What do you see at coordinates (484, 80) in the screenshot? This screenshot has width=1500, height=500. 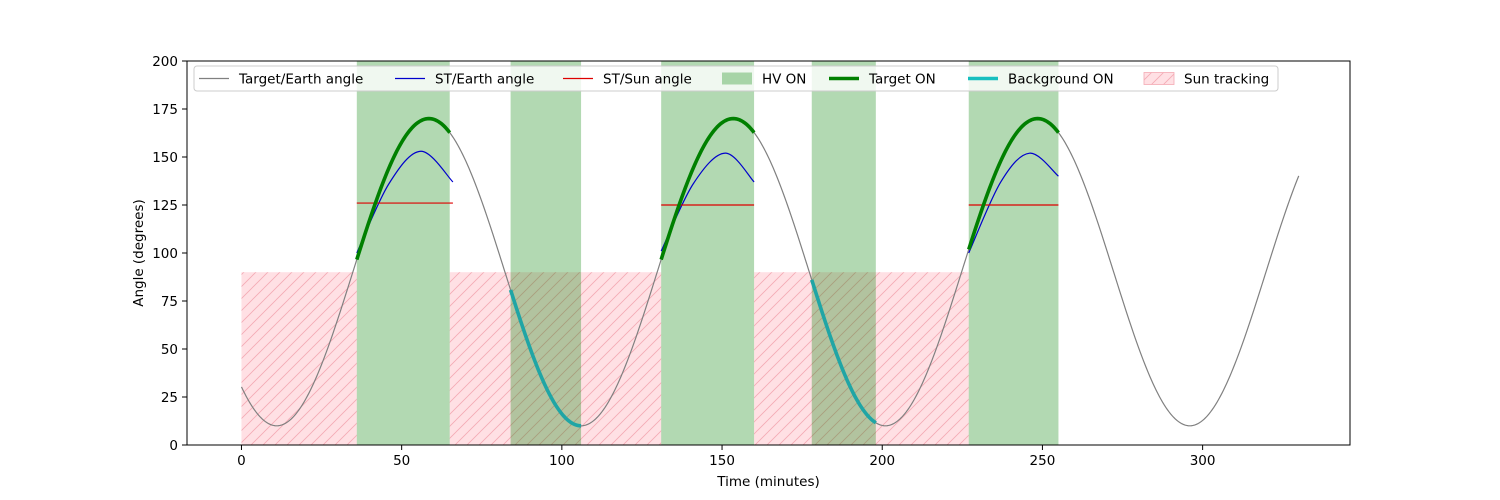 I see `legend-label: ST/Earth angle` at bounding box center [484, 80].